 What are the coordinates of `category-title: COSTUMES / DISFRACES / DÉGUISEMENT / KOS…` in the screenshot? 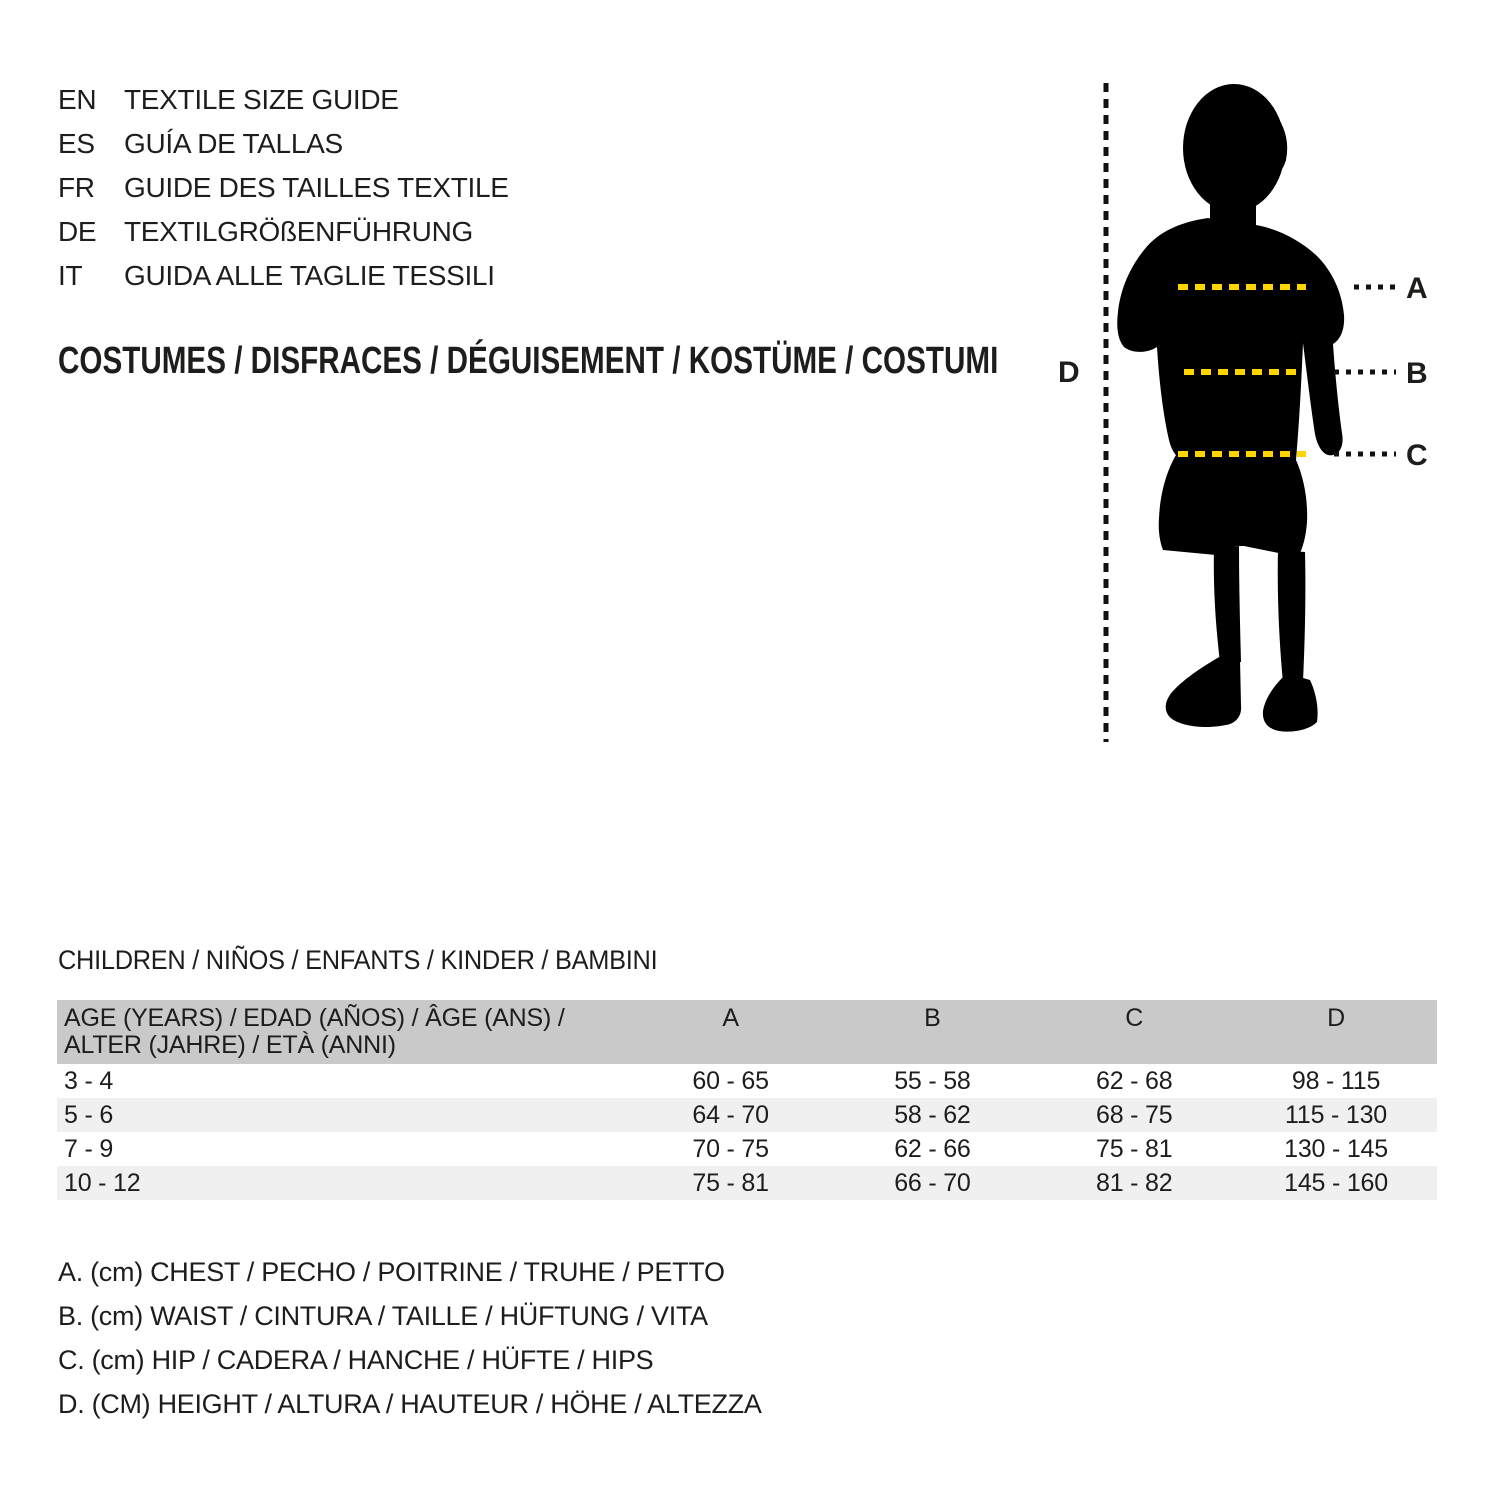 It's located at (528, 361).